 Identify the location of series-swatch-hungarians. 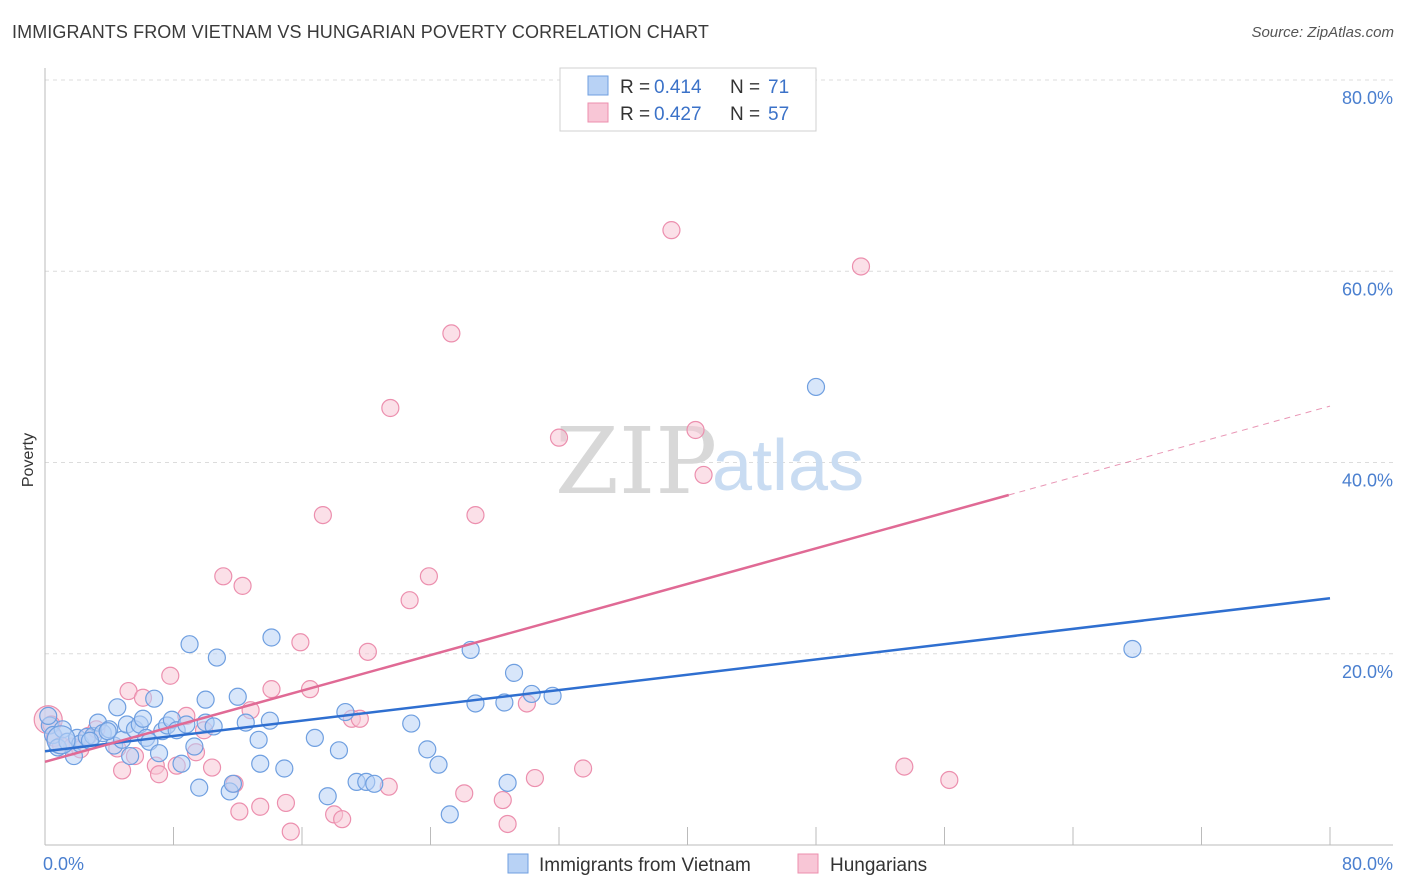
(808, 863).